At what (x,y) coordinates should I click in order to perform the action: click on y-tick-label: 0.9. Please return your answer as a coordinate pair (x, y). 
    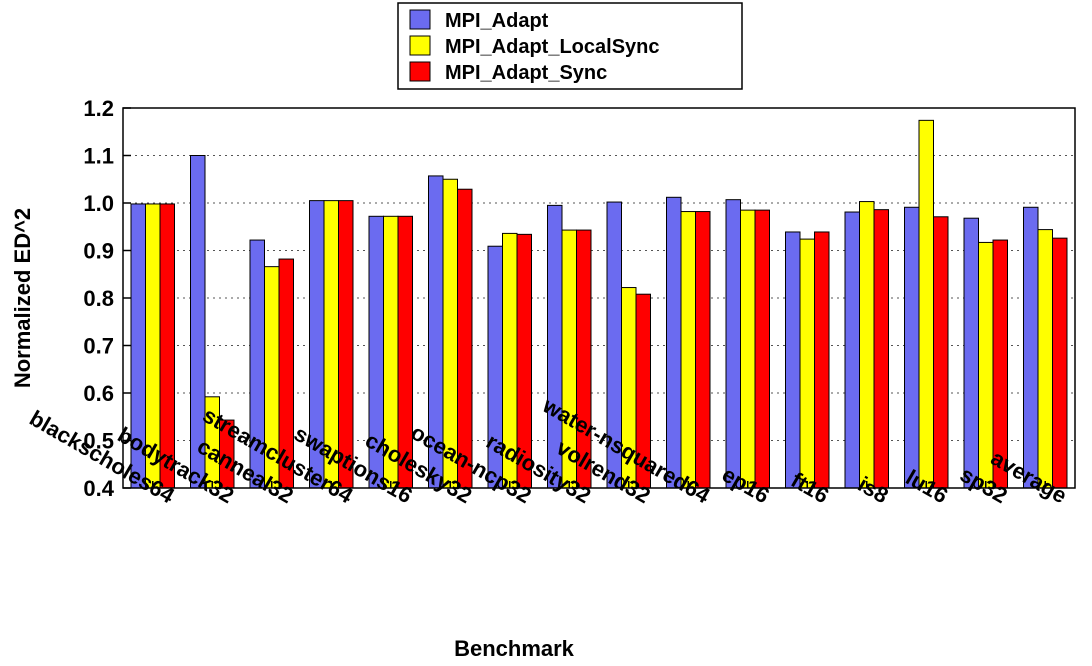
    Looking at the image, I should click on (98, 251).